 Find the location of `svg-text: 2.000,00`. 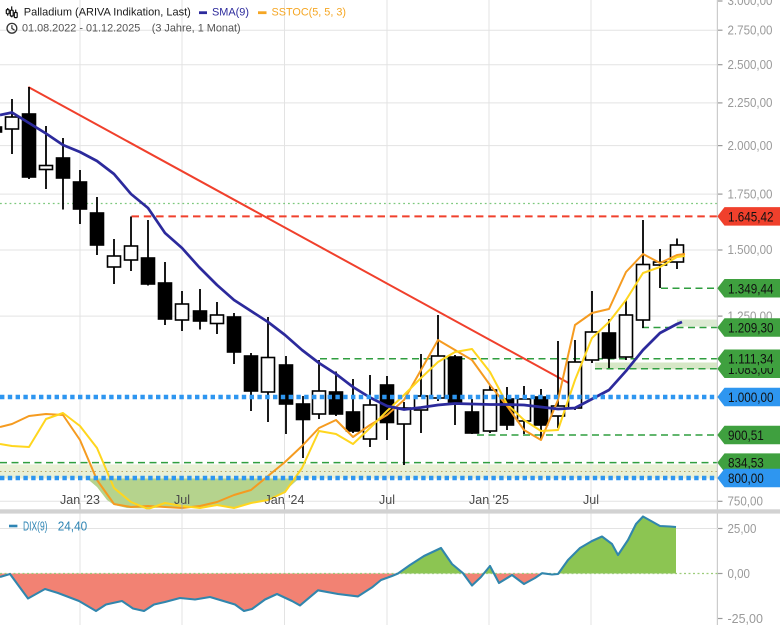

svg-text: 2.000,00 is located at coordinates (750, 145).